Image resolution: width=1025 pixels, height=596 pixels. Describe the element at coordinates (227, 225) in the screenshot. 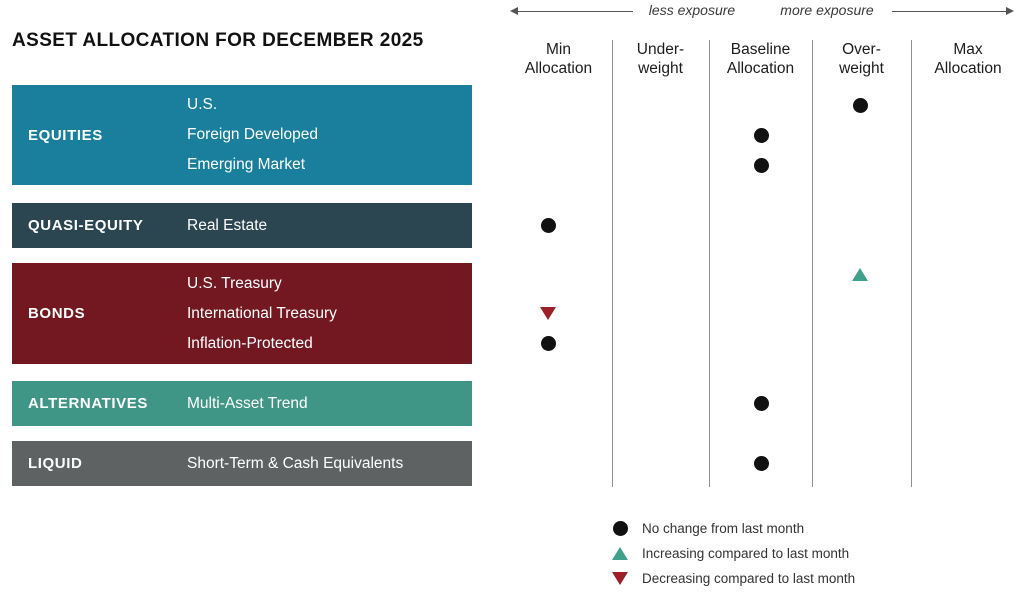

I see `asset-row-real-estate: Real Estate` at that location.